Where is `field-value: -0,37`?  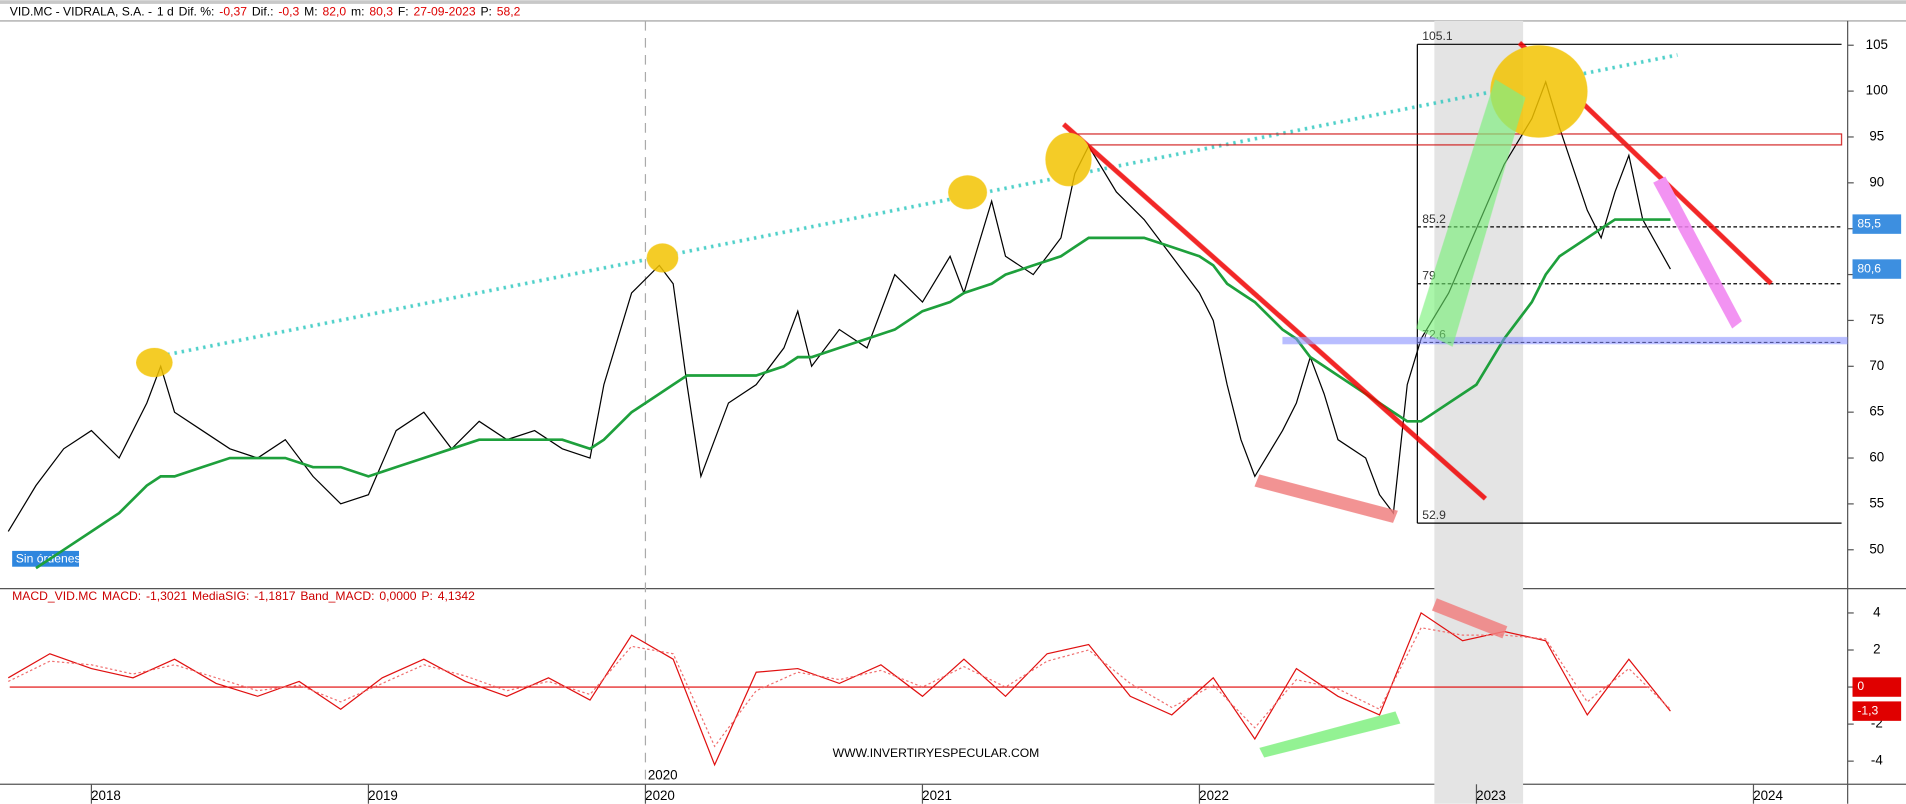 field-value: -0,37 is located at coordinates (233, 12).